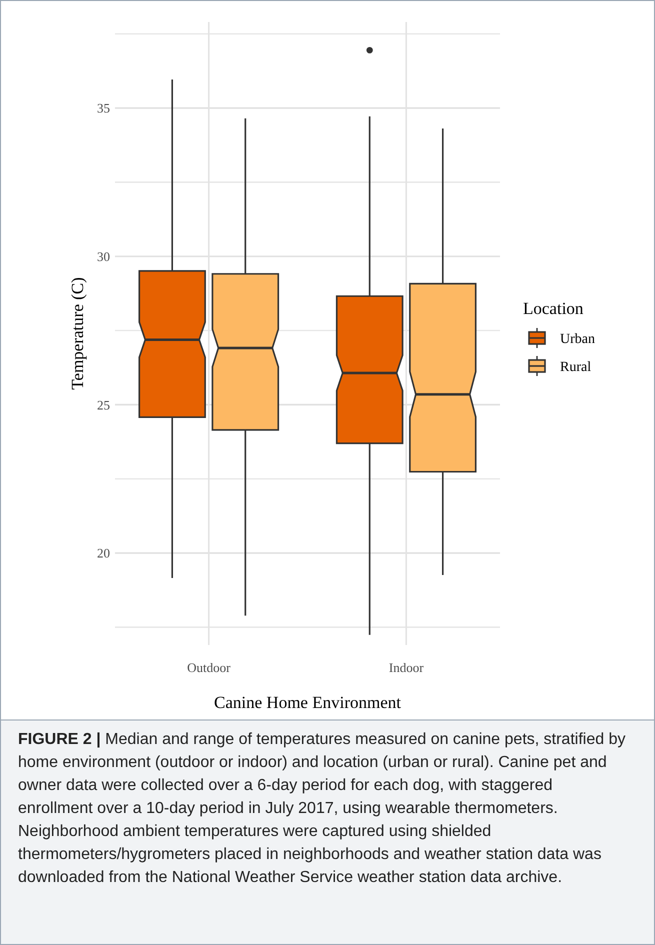 Image resolution: width=655 pixels, height=945 pixels. What do you see at coordinates (576, 367) in the screenshot?
I see `legend-label: Rural` at bounding box center [576, 367].